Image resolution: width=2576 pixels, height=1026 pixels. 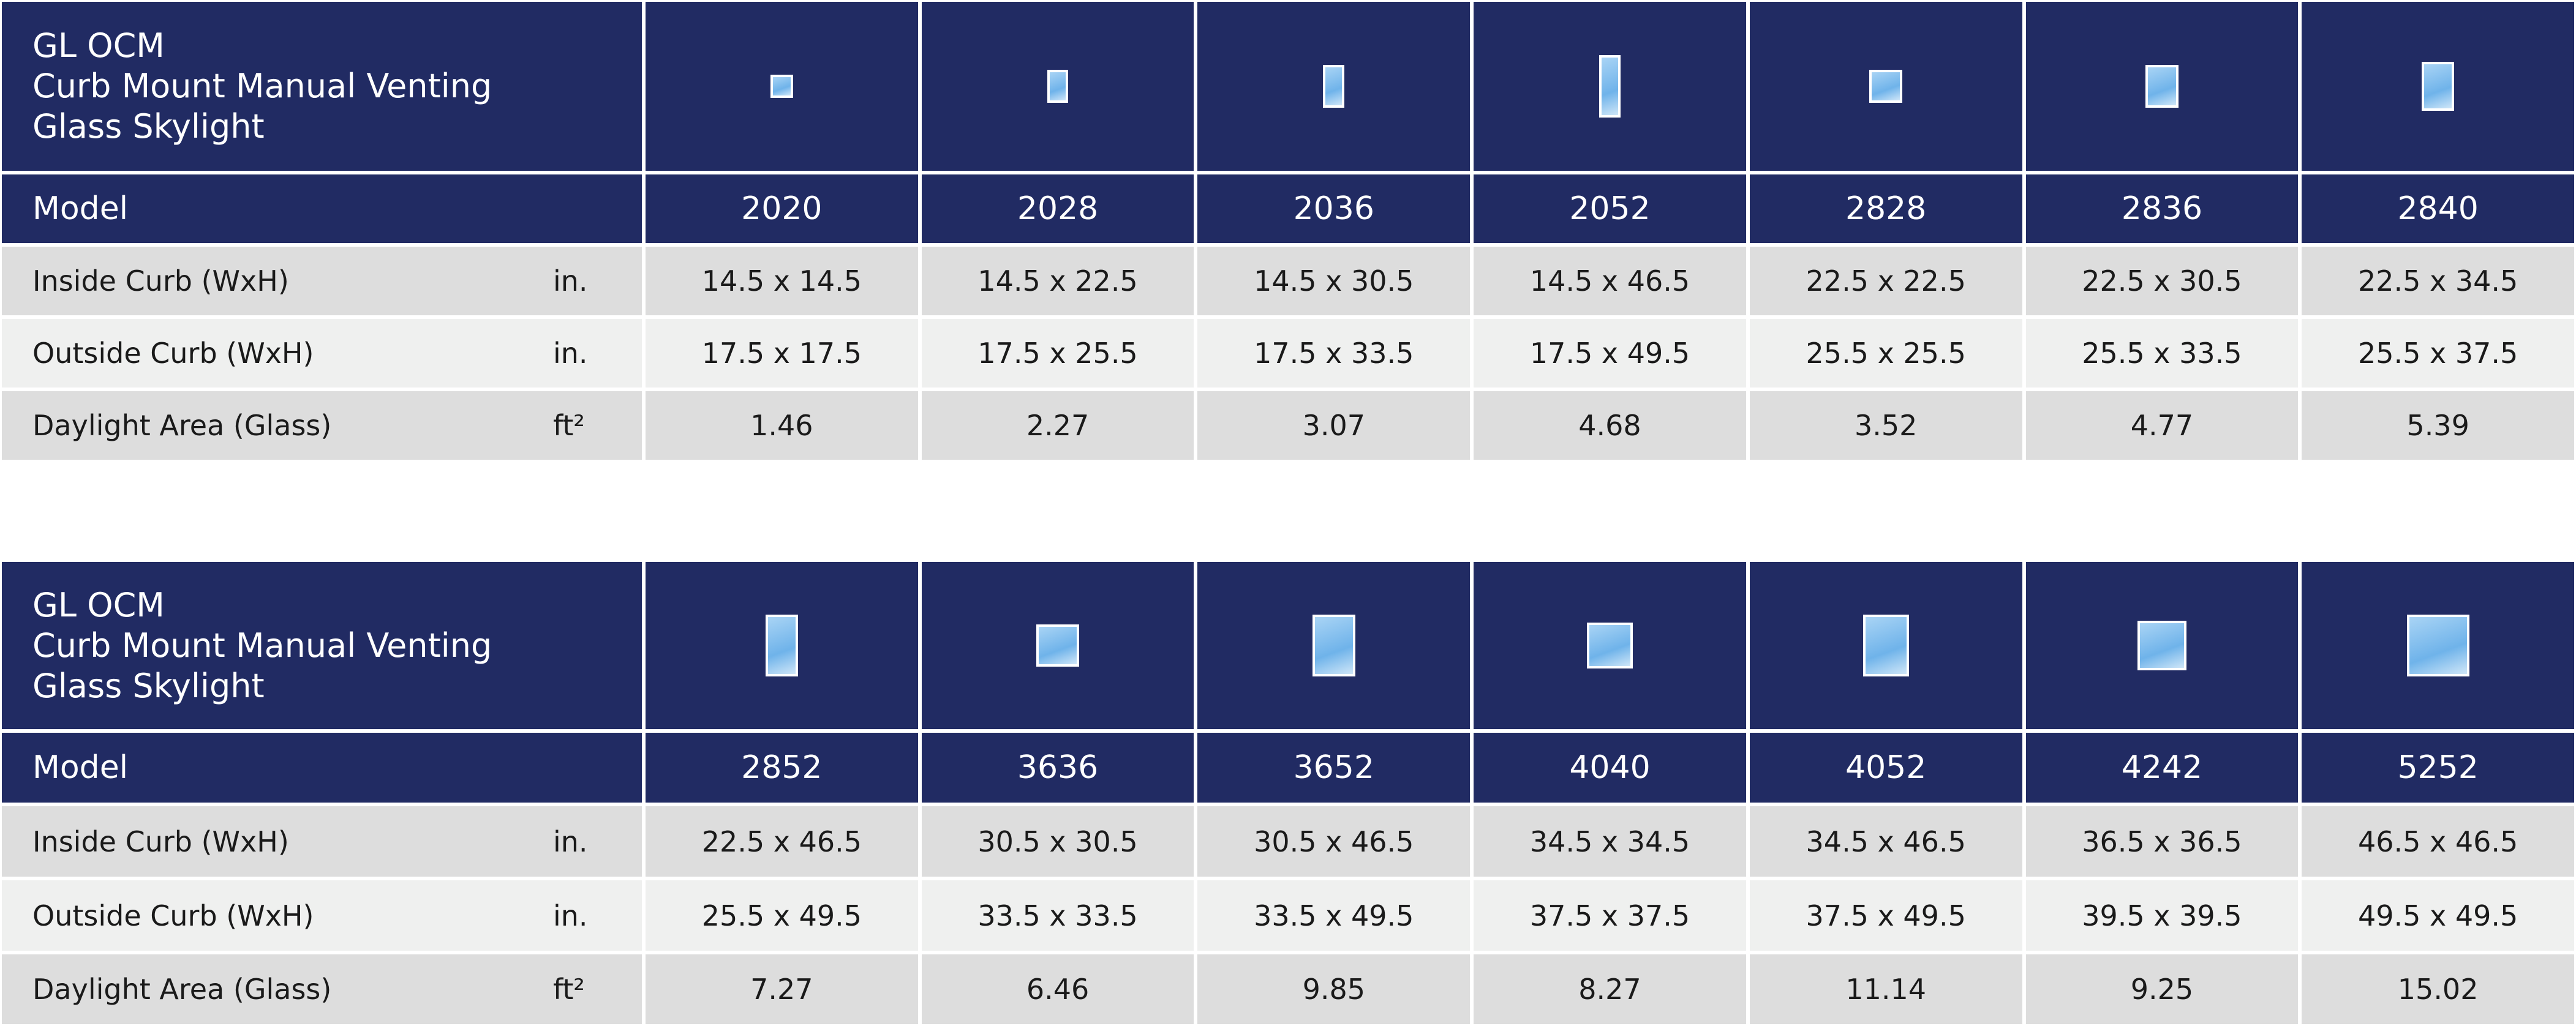 What do you see at coordinates (2162, 209) in the screenshot?
I see `model-number: 2836` at bounding box center [2162, 209].